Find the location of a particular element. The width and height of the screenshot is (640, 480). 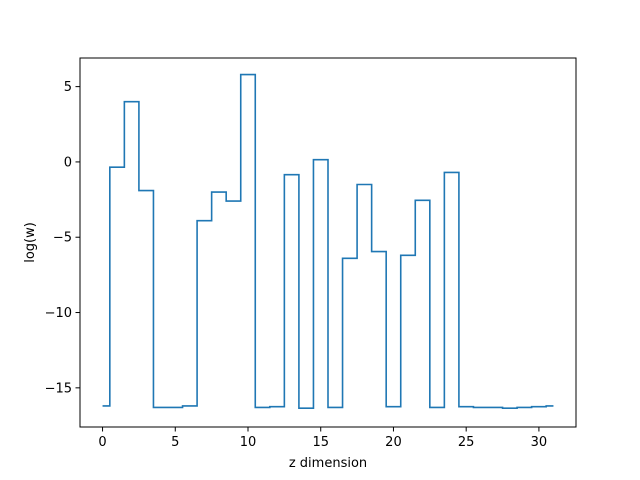

y-axis: 5 0 −5 −10 −15 is located at coordinates (62, 238).